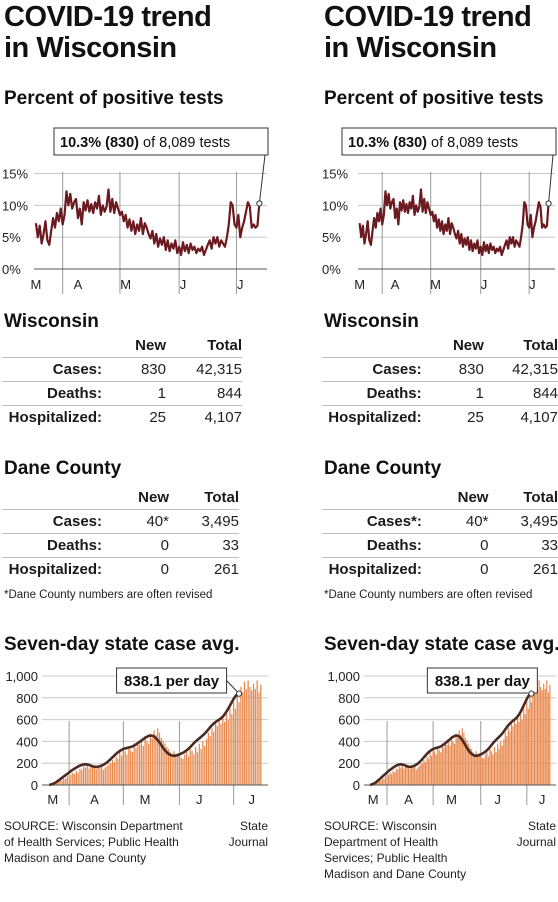  I want to click on row-label: Hospitalized:, so click(54, 417).